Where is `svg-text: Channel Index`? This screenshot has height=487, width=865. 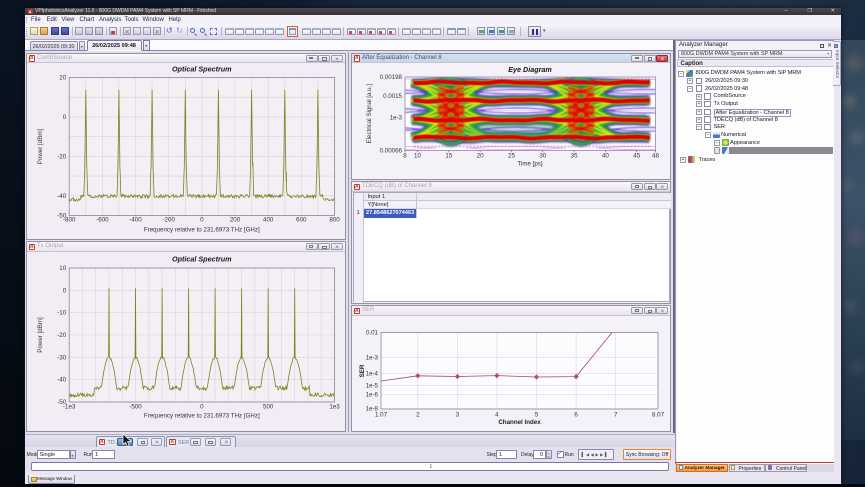
svg-text: Channel Index is located at coordinates (519, 422).